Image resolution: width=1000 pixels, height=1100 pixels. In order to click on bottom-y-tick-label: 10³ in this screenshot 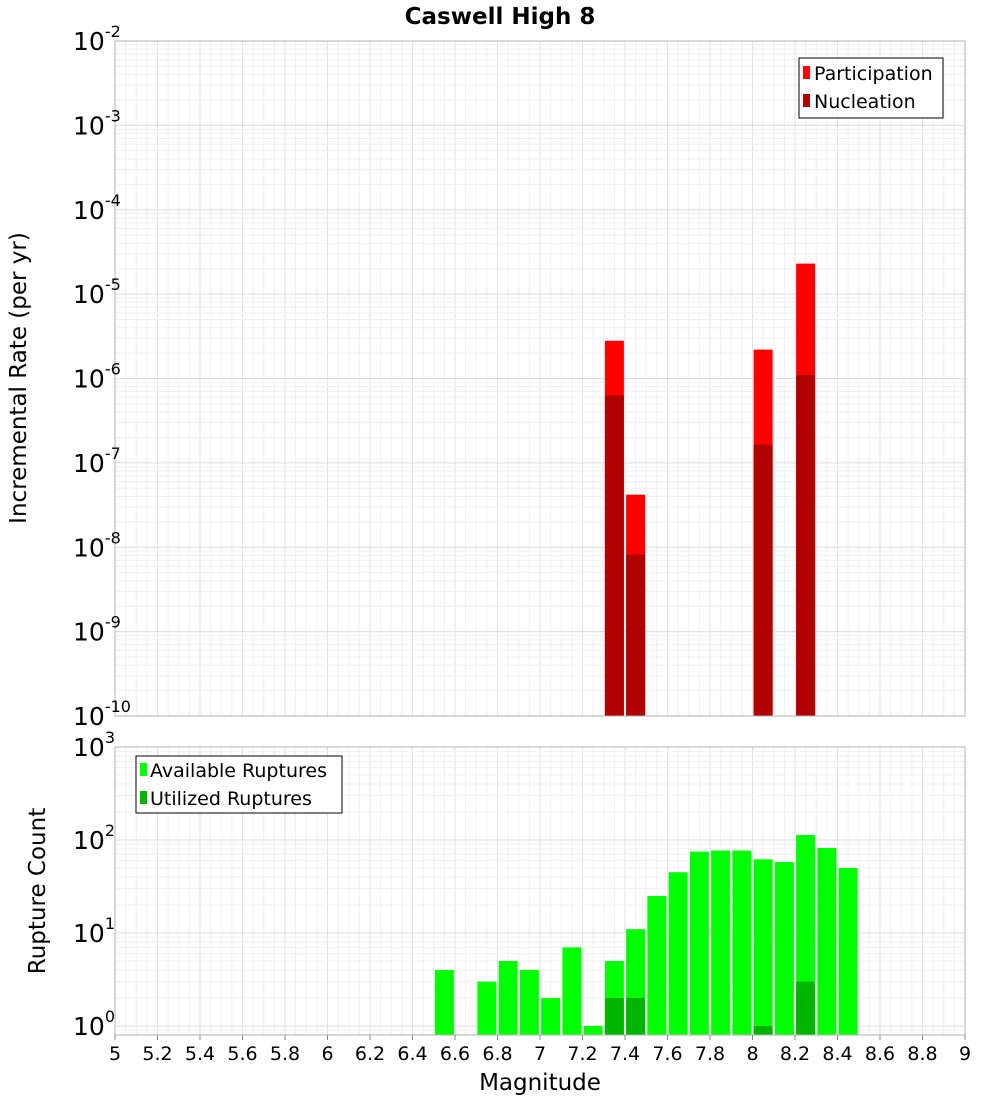, I will do `click(94, 745)`.